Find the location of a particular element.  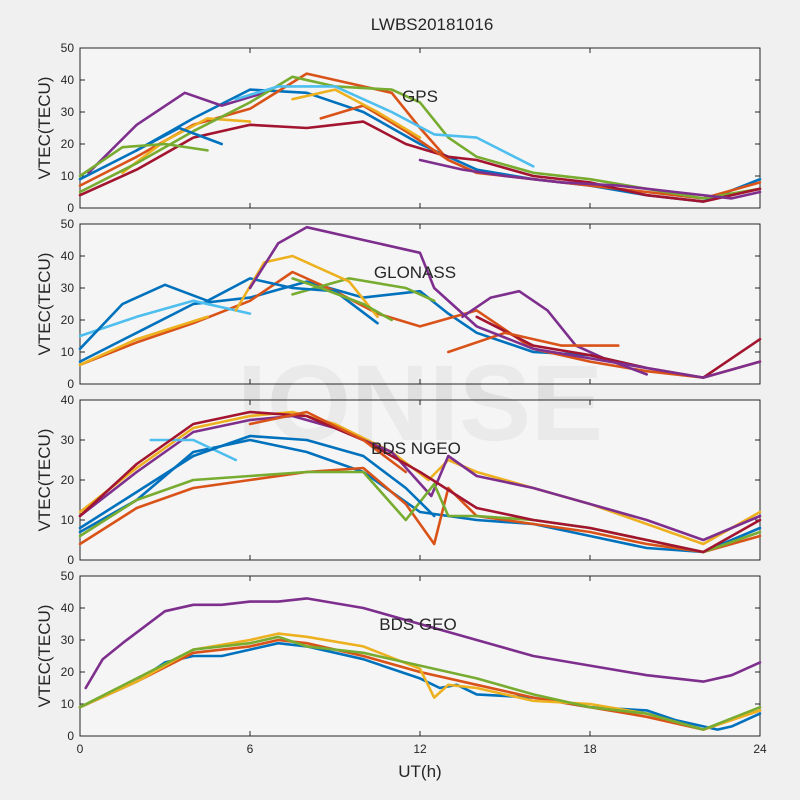

x-axis-label: UT(h) is located at coordinates (419, 771).